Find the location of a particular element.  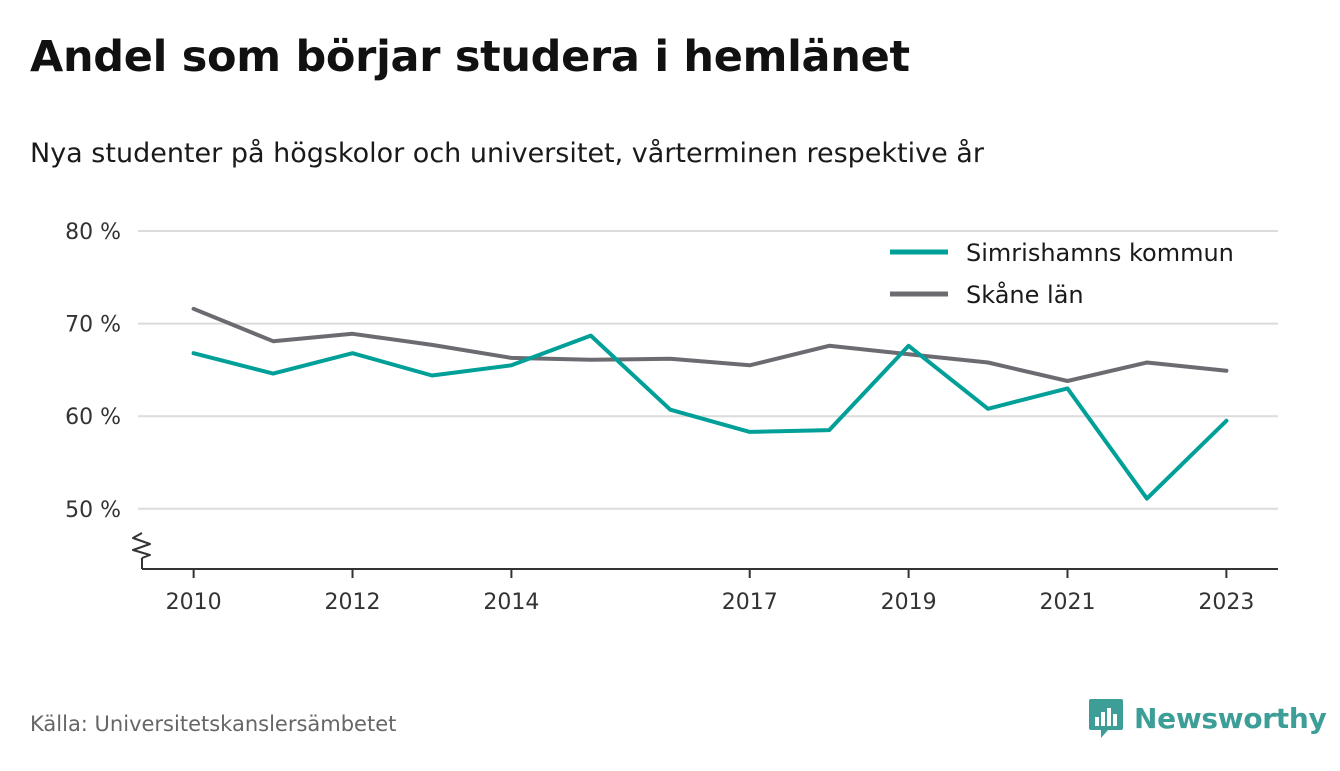

y-tick-label: 70 % is located at coordinates (93, 325).